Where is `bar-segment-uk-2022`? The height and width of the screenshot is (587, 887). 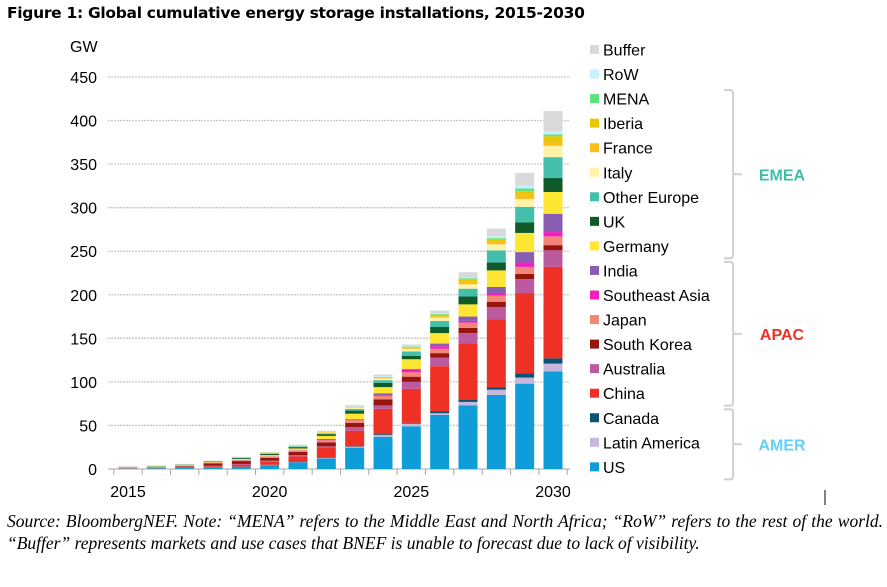
bar-segment-uk-2022 is located at coordinates (326, 435).